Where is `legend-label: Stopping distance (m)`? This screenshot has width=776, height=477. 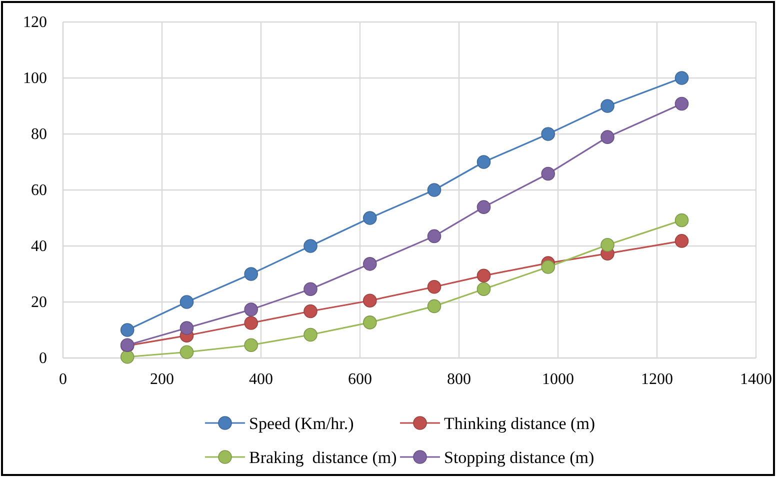 legend-label: Stopping distance (m) is located at coordinates (519, 457).